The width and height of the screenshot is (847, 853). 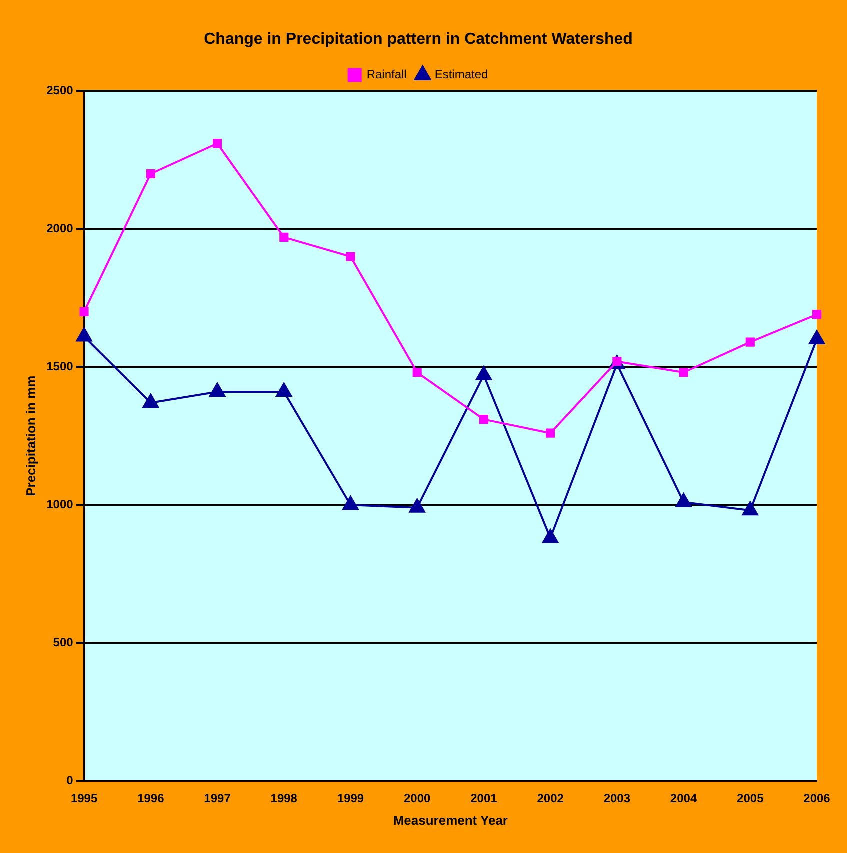 What do you see at coordinates (84, 799) in the screenshot?
I see `x-tick-label: 1995` at bounding box center [84, 799].